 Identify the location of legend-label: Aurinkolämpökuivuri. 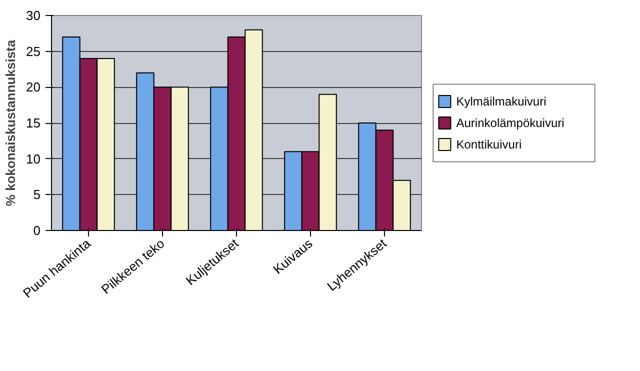
(510, 123).